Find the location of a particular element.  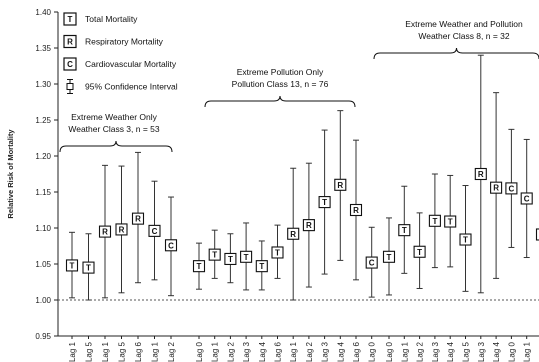

x-tick-label: Lag 4 is located at coordinates (450, 351).